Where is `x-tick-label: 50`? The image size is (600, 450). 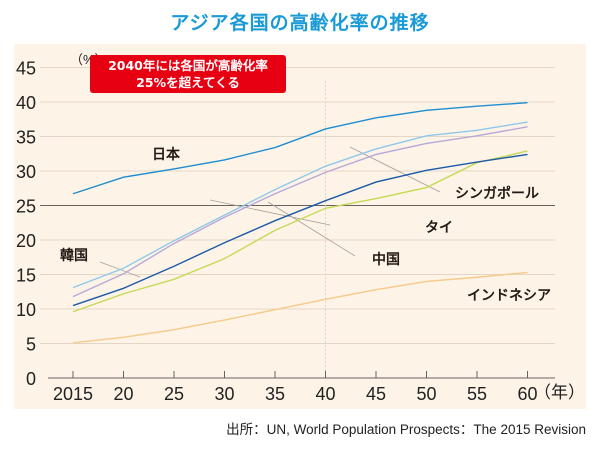 x-tick-label: 50 is located at coordinates (426, 394).